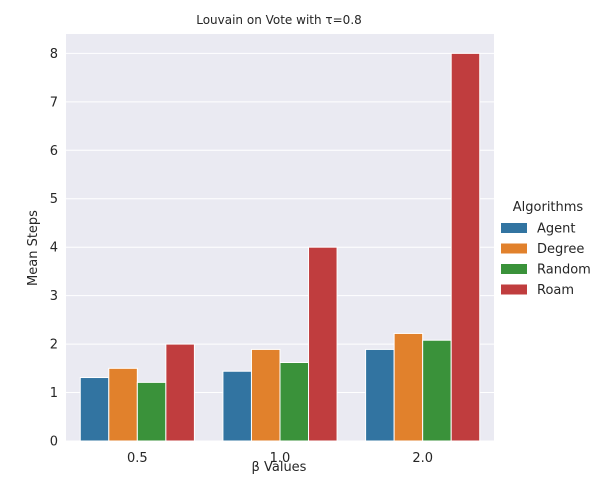  I want to click on legend-label-degree: Degree, so click(560, 249).